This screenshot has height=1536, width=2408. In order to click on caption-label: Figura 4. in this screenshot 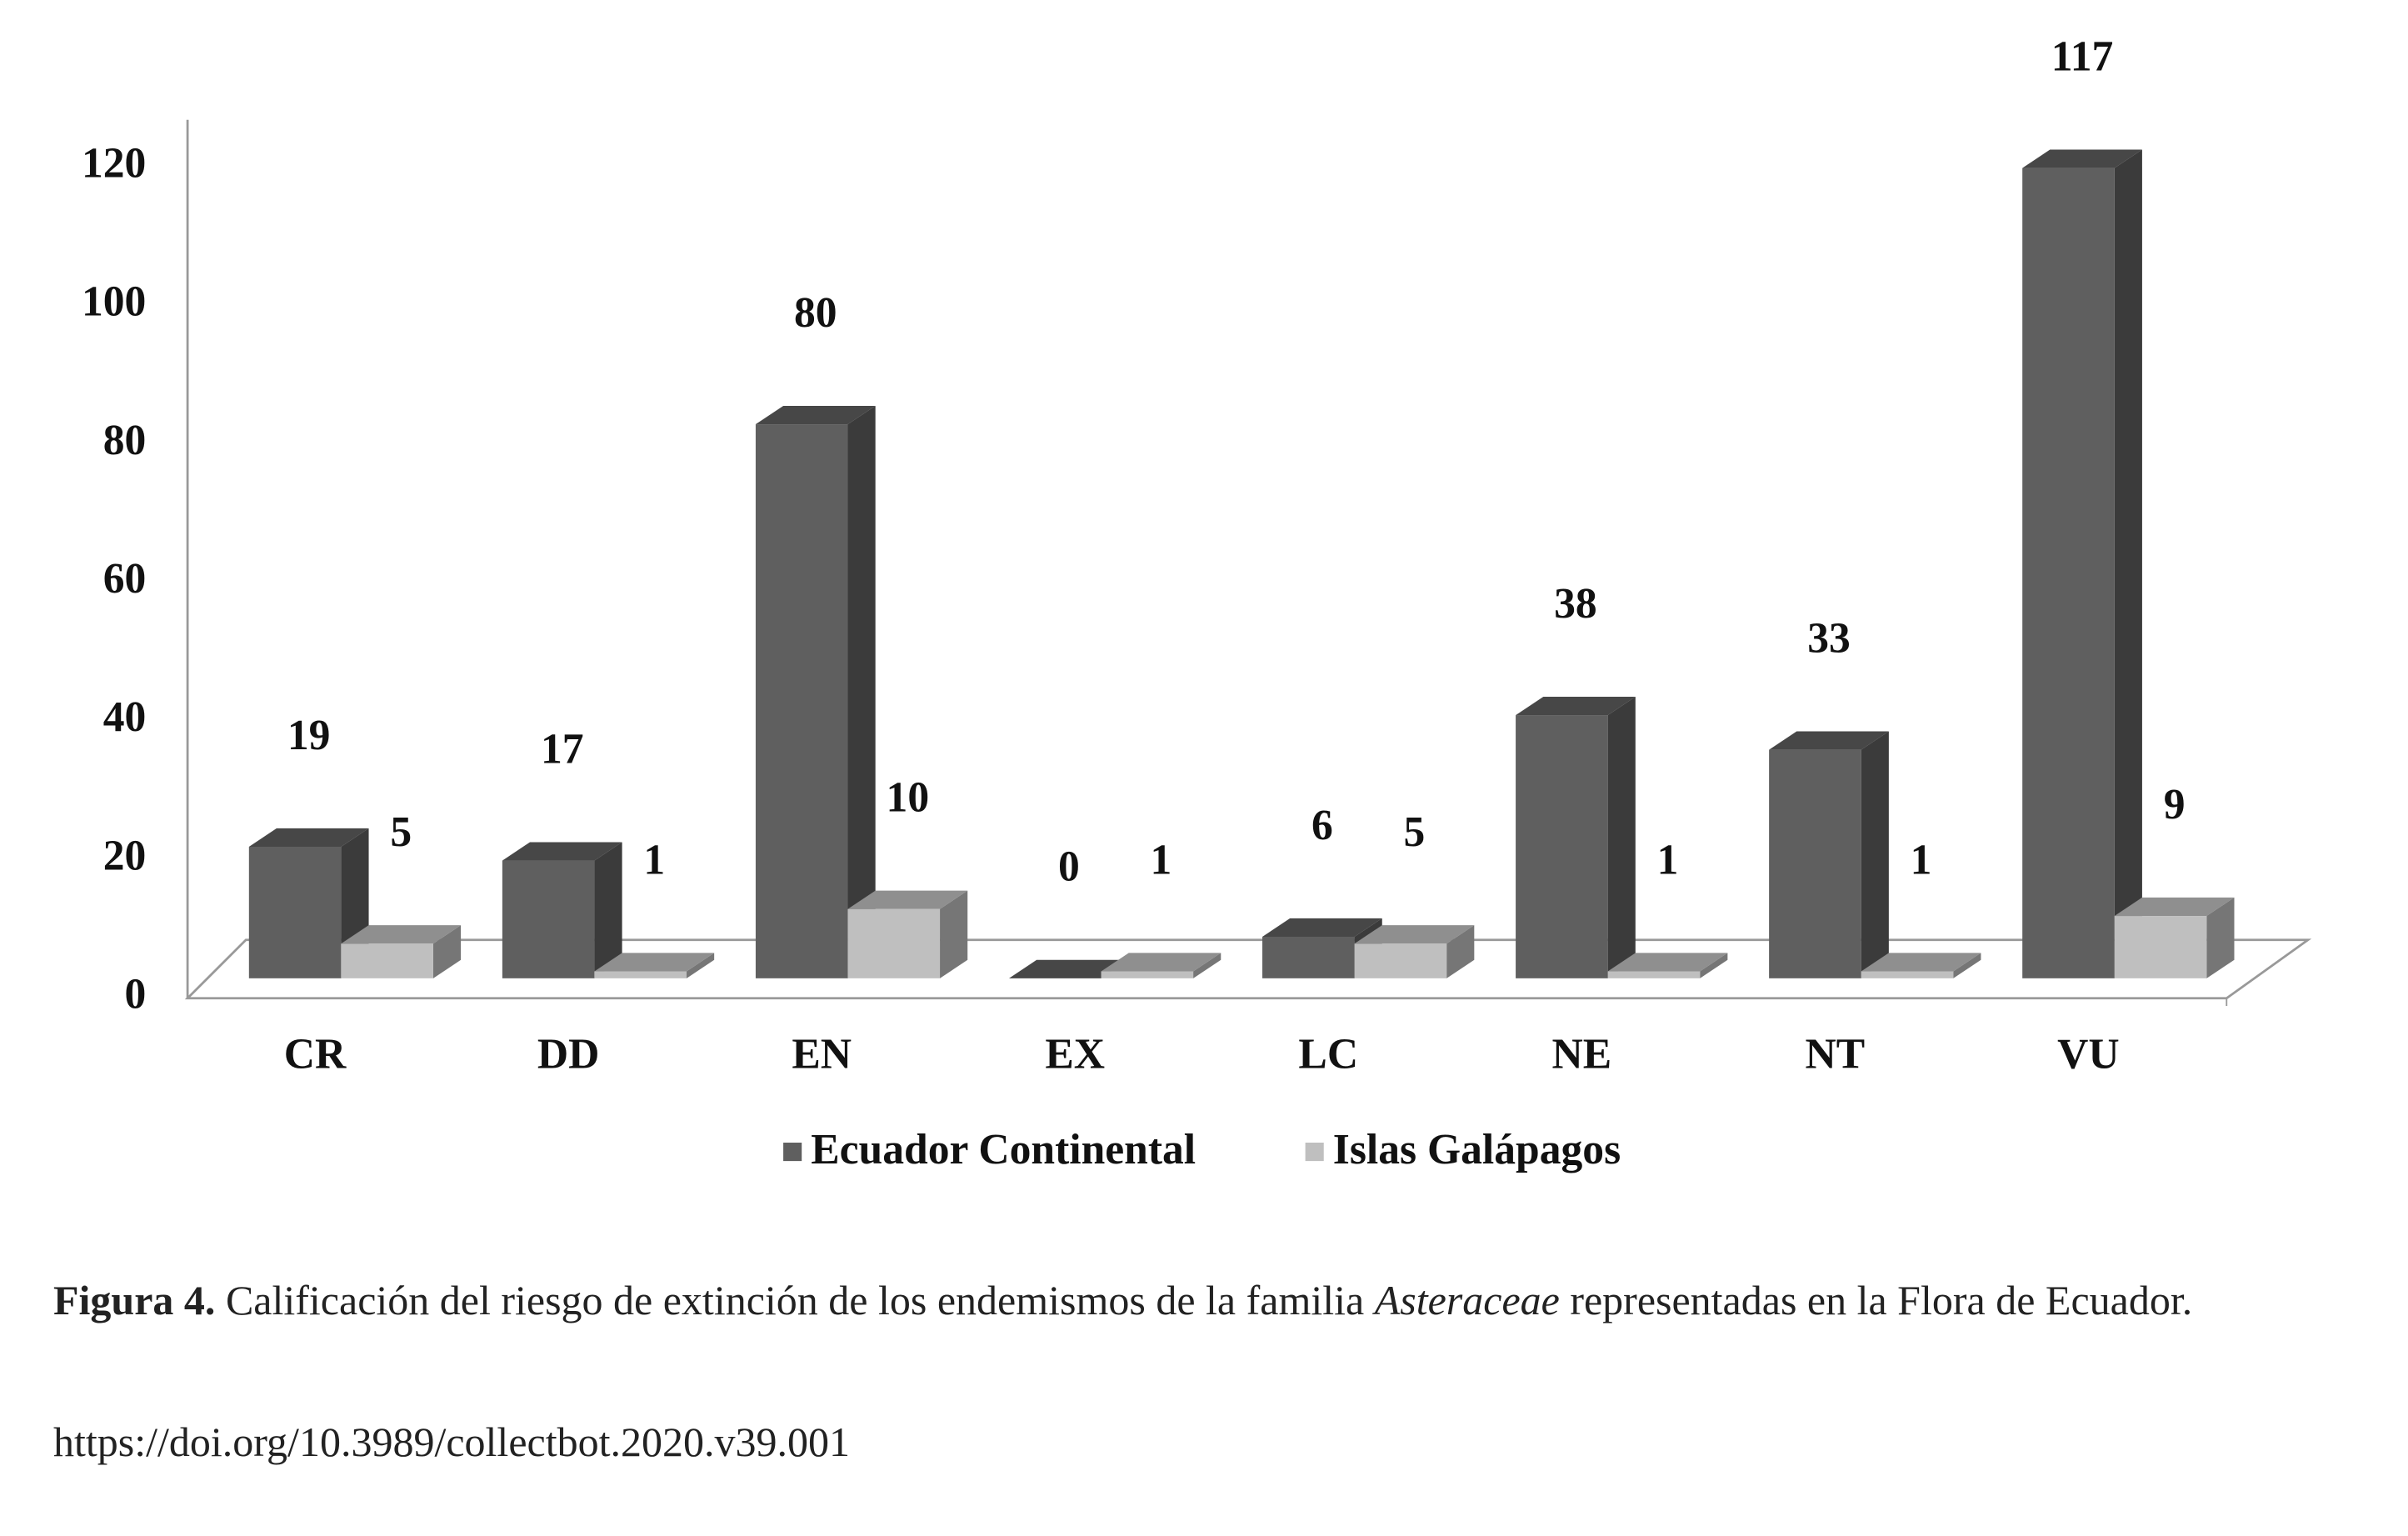, I will do `click(134, 1300)`.